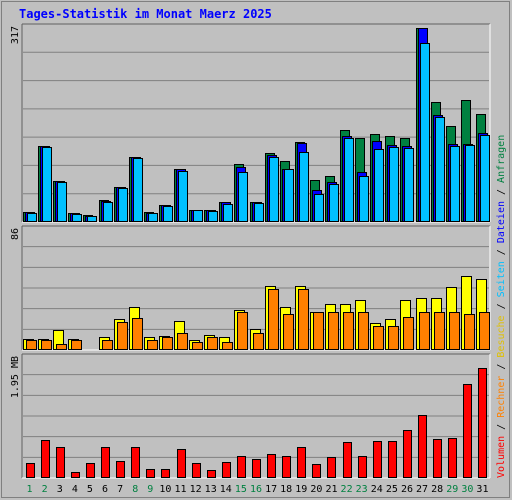 This screenshot has width=512, height=500. What do you see at coordinates (362, 489) in the screenshot?
I see `x-tick-label: 23` at bounding box center [362, 489].